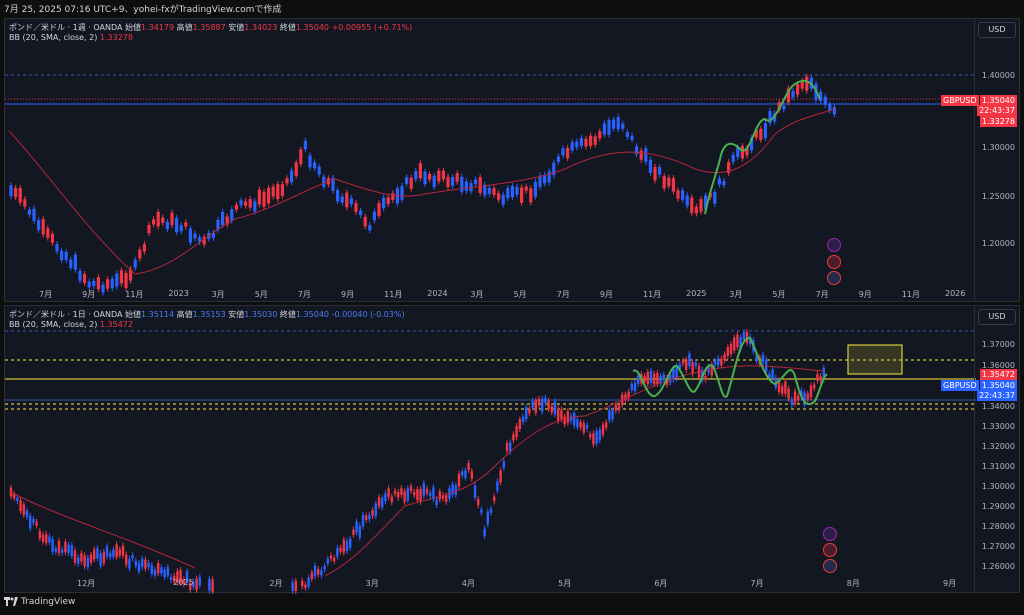 This screenshot has width=1024, height=615. What do you see at coordinates (209, 314) in the screenshot?
I see `daily-high: 1.35153` at bounding box center [209, 314].